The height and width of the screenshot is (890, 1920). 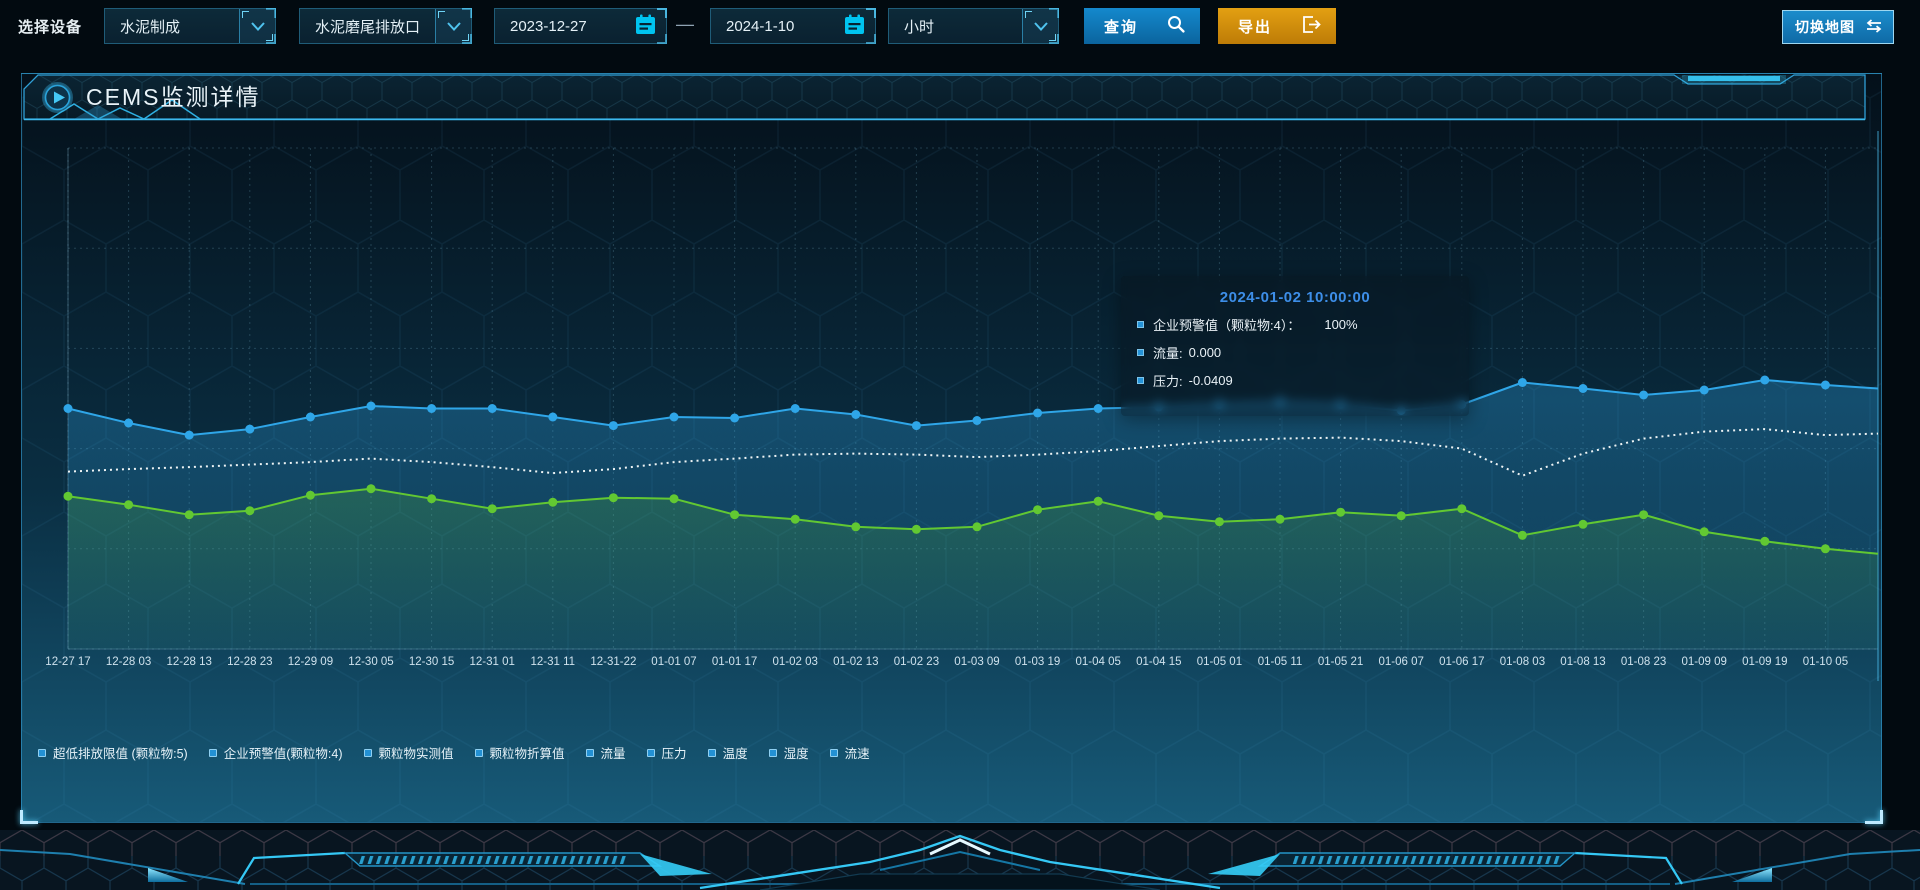 I want to click on x-axis-label: 12-29 09, so click(x=310, y=662).